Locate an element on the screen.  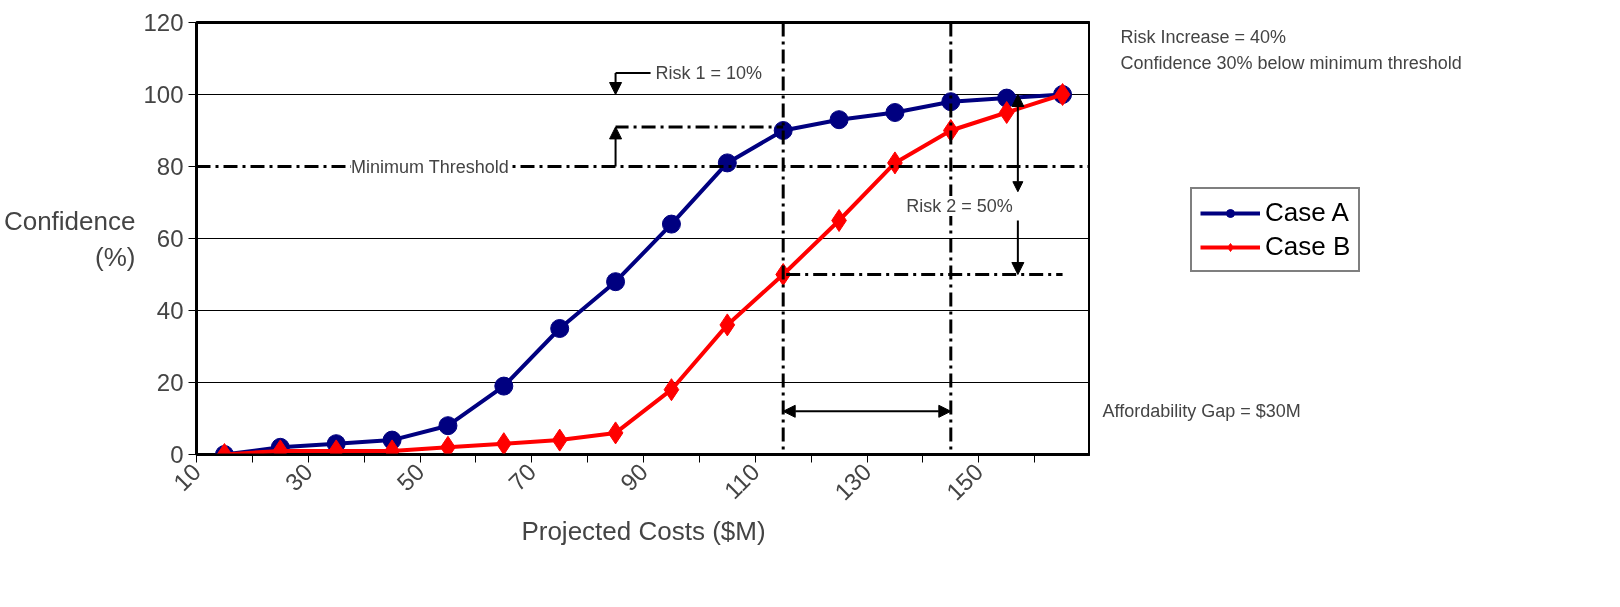
ref-line-label: Minimum Threshold is located at coordinates (429, 166).